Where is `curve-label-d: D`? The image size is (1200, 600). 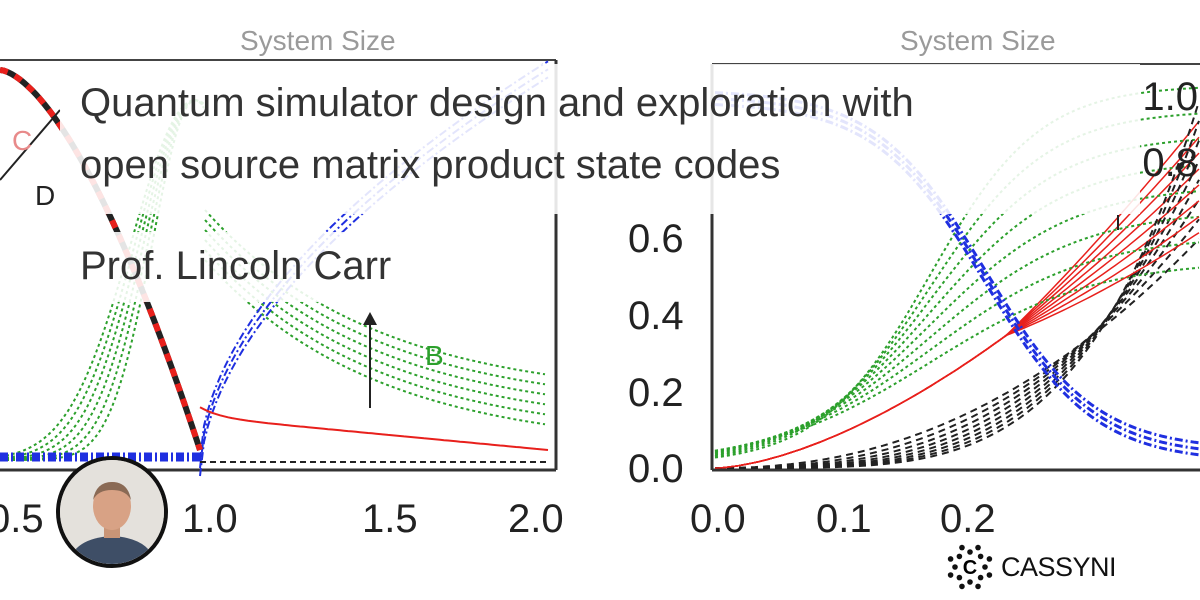 curve-label-d: D is located at coordinates (45, 195).